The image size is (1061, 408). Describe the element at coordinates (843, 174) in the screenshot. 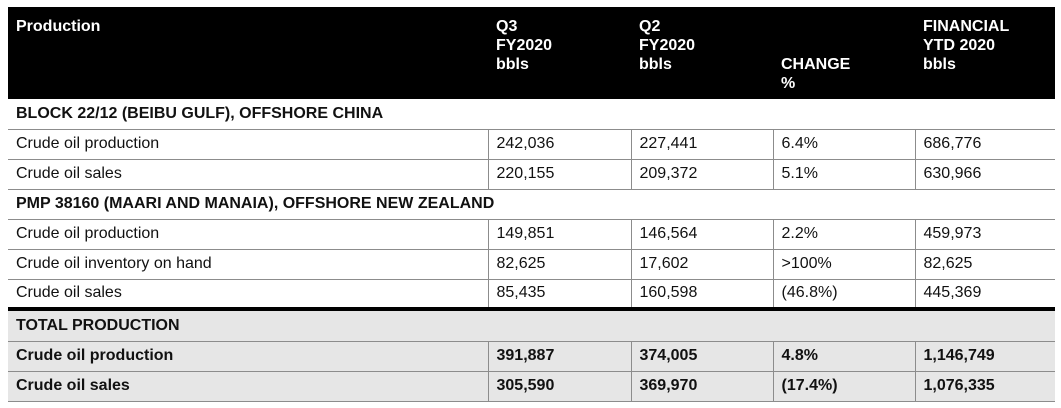

I see `cell-change: 5.1%` at that location.